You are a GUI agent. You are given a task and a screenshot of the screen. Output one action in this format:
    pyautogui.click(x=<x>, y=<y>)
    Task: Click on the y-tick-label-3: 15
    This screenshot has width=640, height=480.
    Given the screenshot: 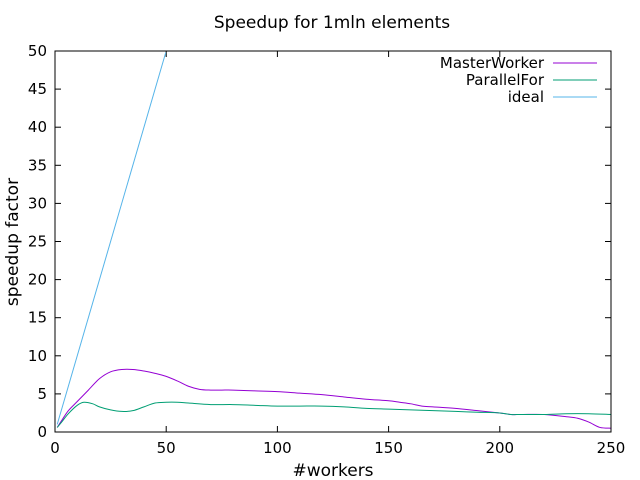 What is the action you would take?
    pyautogui.click(x=37, y=318)
    